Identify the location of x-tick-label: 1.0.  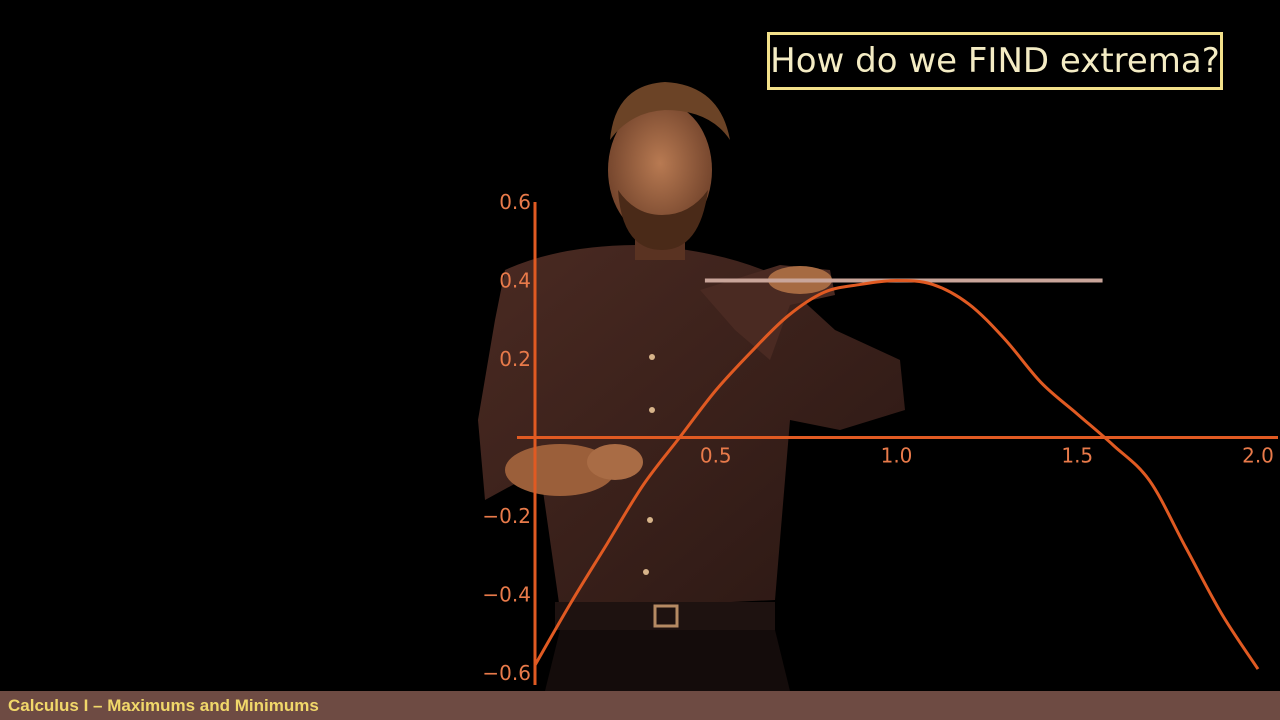
(897, 456).